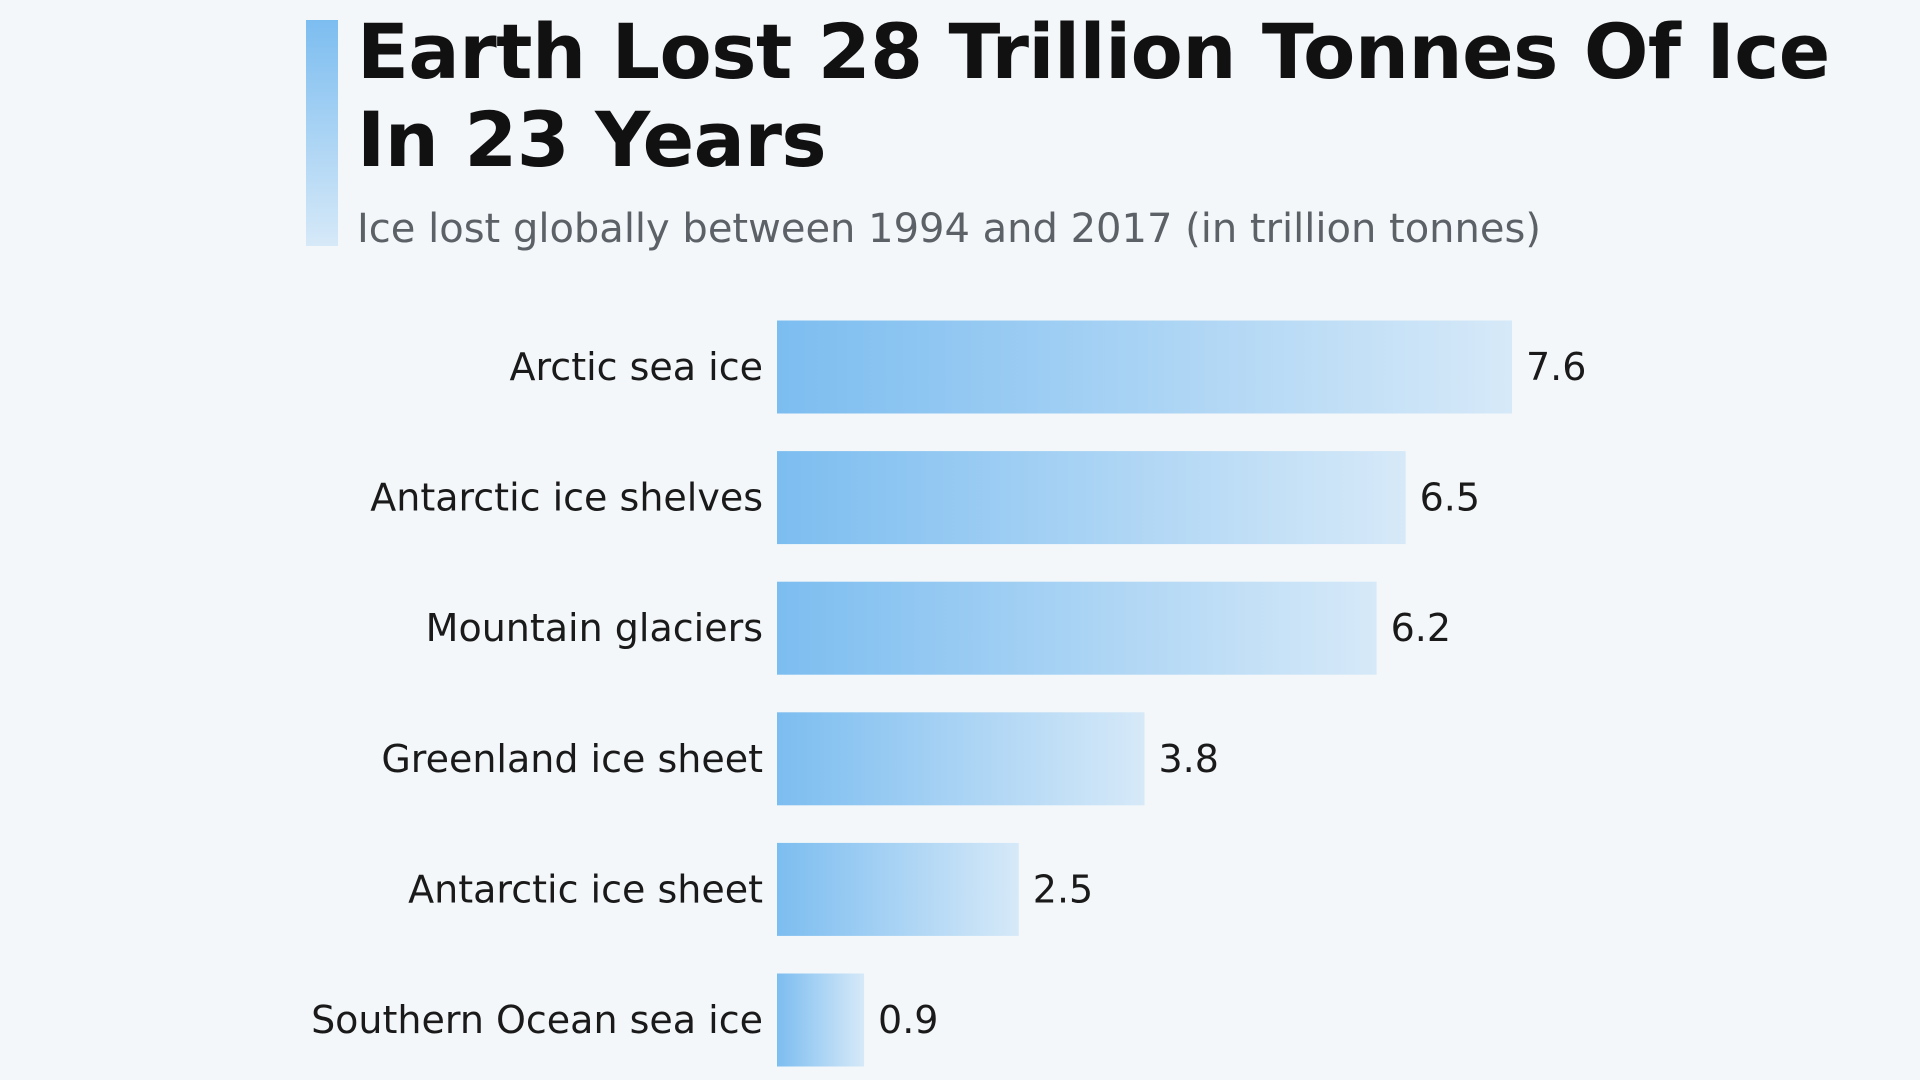  I want to click on value-label: 2.5, so click(1063, 889).